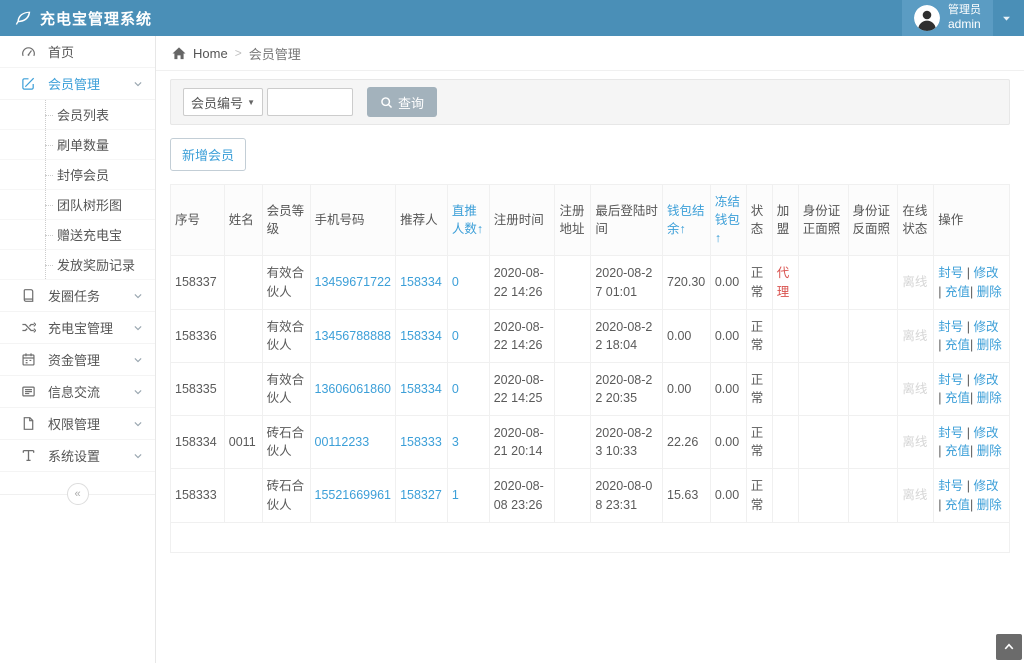 This screenshot has width=1024, height=663. What do you see at coordinates (77, 265) in the screenshot?
I see `sidebar-subitem-members-5: 发放奖励记录` at bounding box center [77, 265].